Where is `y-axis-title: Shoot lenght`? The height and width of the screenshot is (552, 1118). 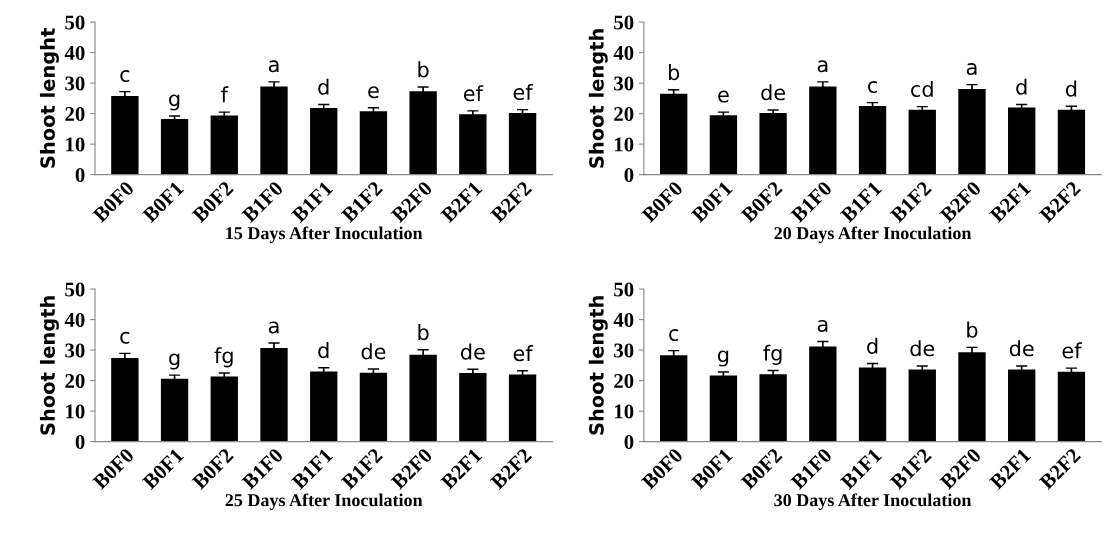 y-axis-title: Shoot lenght is located at coordinates (49, 98).